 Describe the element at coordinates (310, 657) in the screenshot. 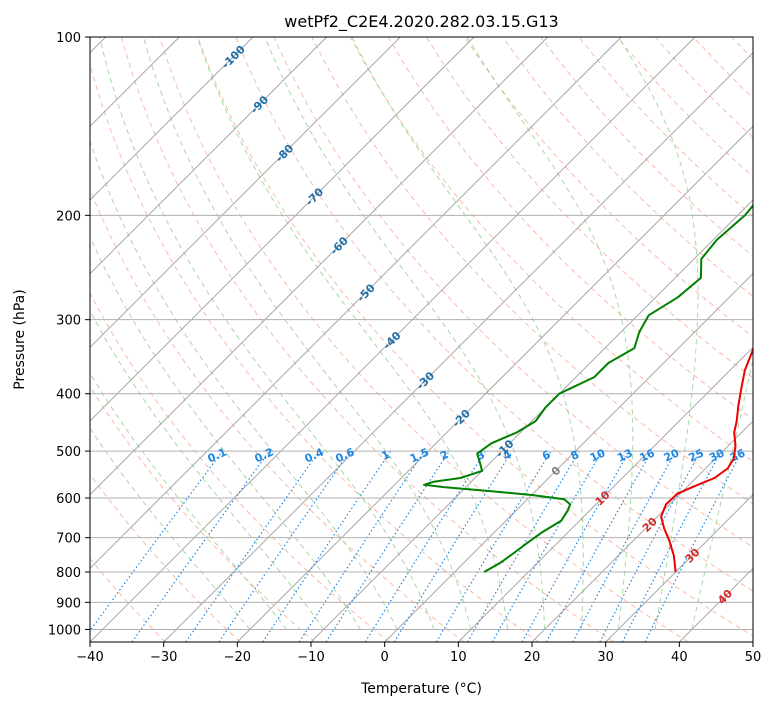

I see `x-tick-label: −10` at that location.